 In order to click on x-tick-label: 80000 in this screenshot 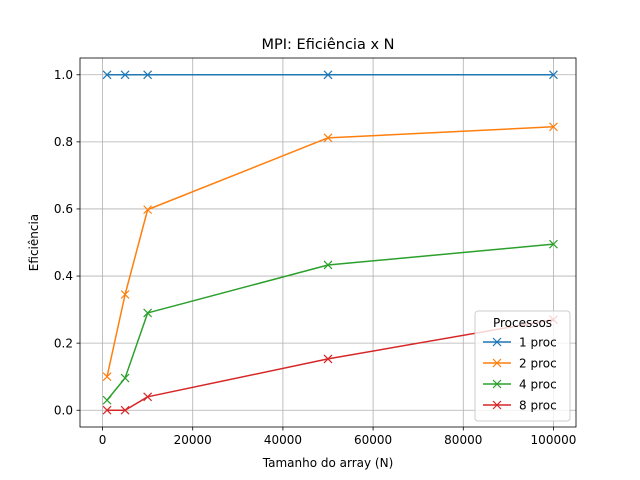, I will do `click(463, 440)`.